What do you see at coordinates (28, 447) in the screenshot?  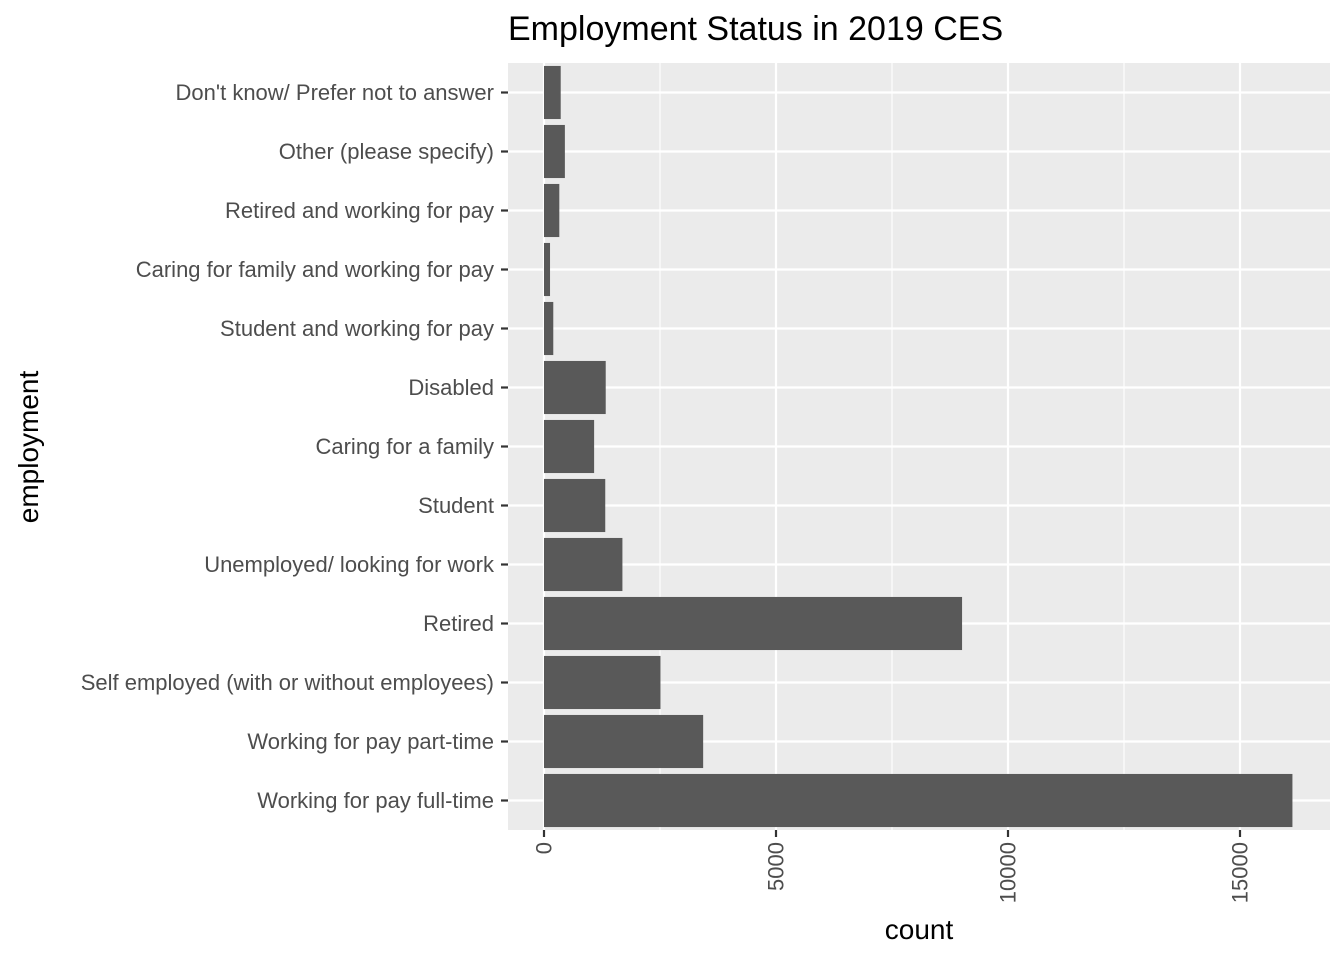 I see `y-axis-title: employment` at bounding box center [28, 447].